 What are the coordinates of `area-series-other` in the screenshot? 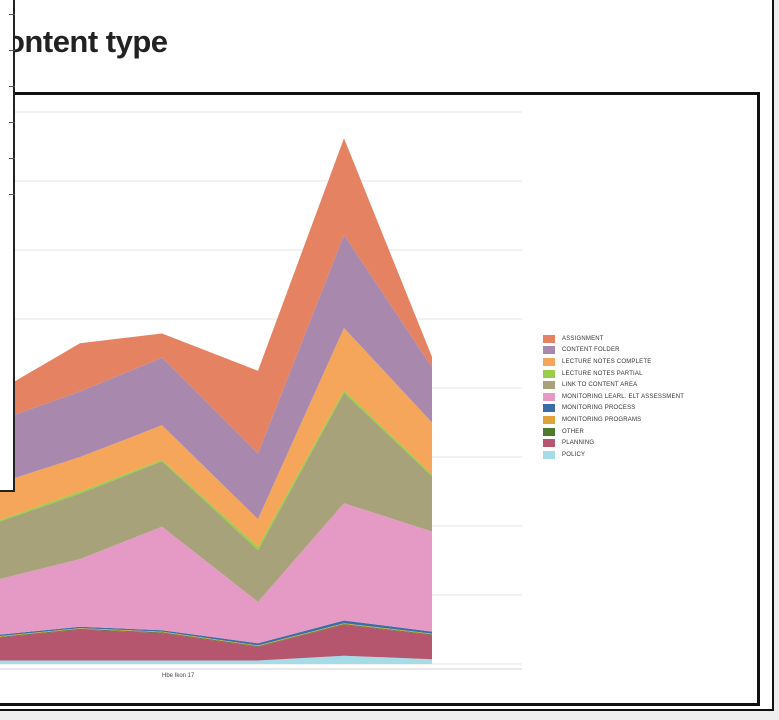 It's located at (216, 635).